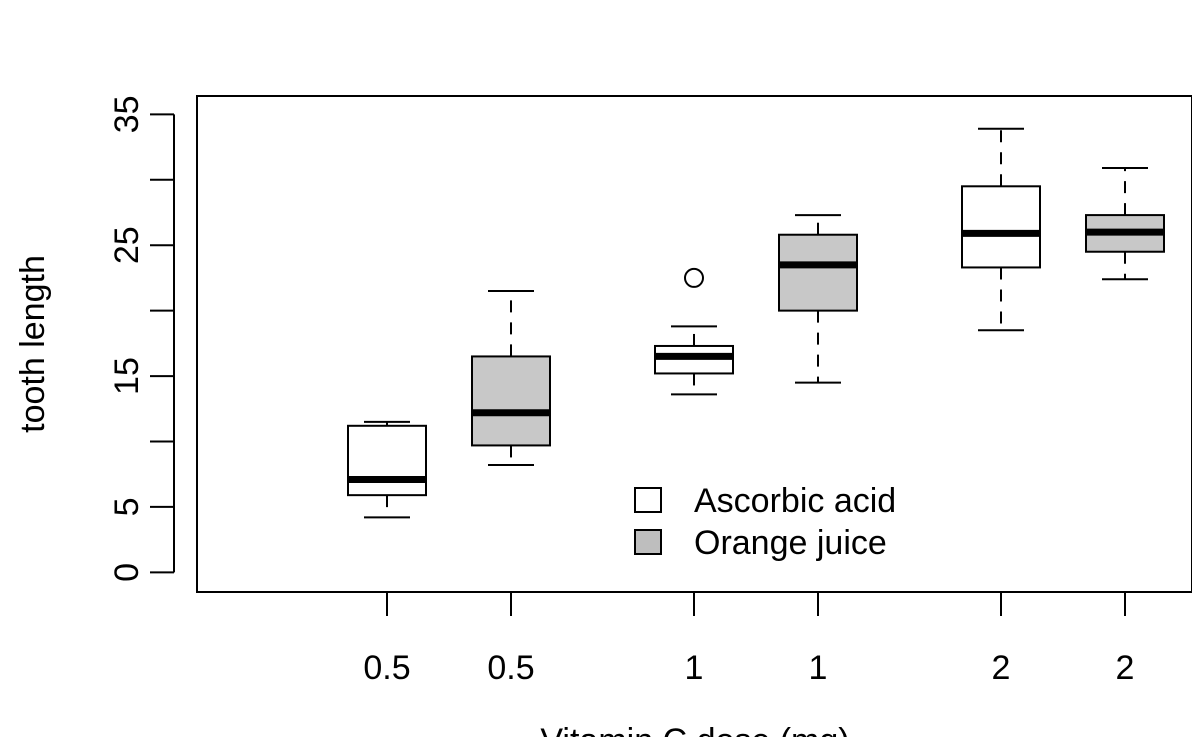 The width and height of the screenshot is (1192, 737). I want to click on y-tick-label: 5, so click(127, 506).